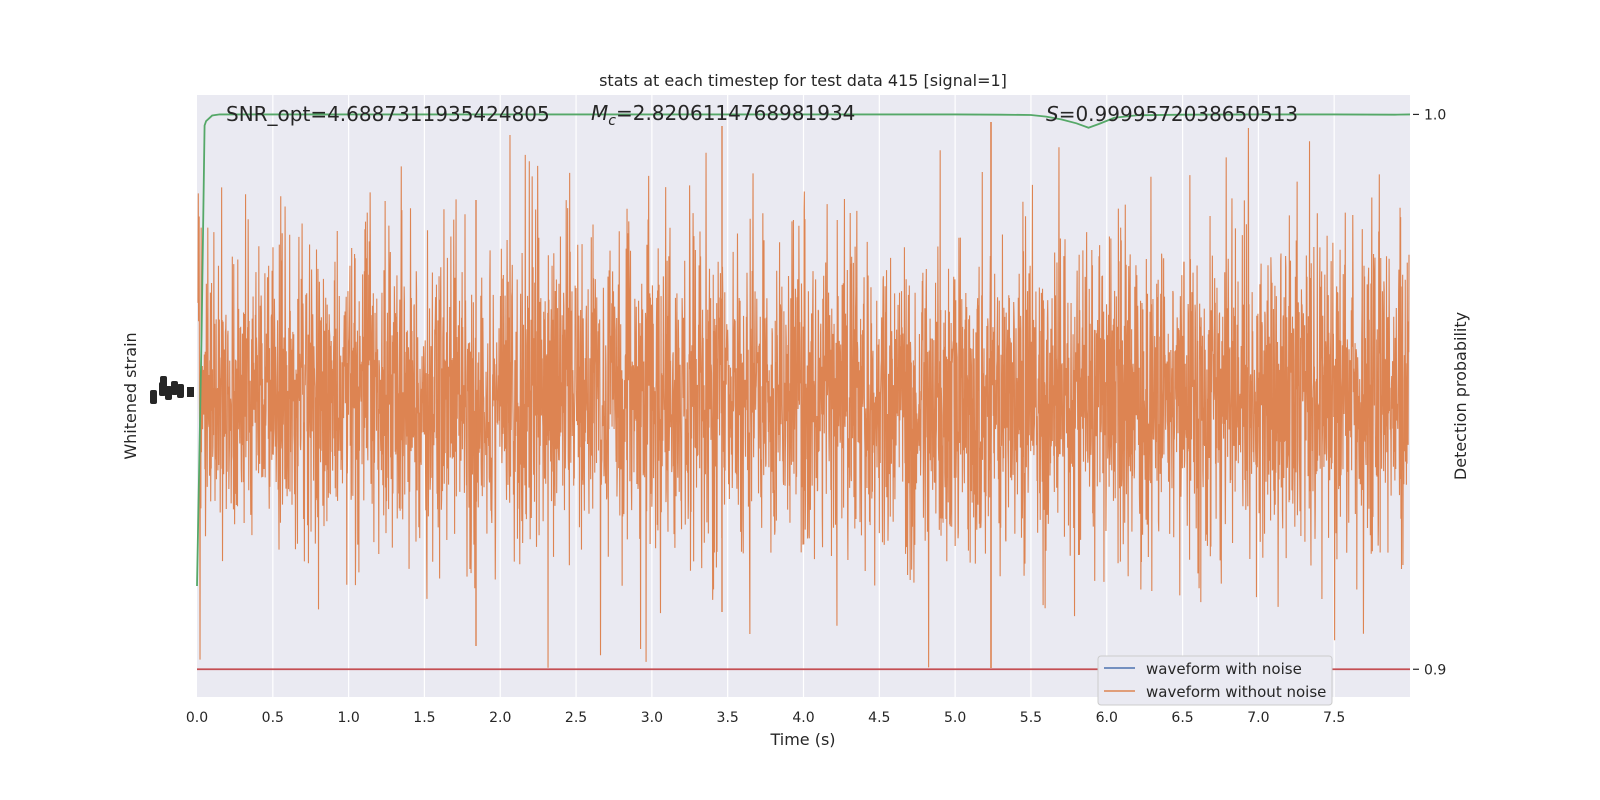 Image resolution: width=1600 pixels, height=800 pixels. What do you see at coordinates (576, 718) in the screenshot?
I see `x-tick-label: 2.5` at bounding box center [576, 718].